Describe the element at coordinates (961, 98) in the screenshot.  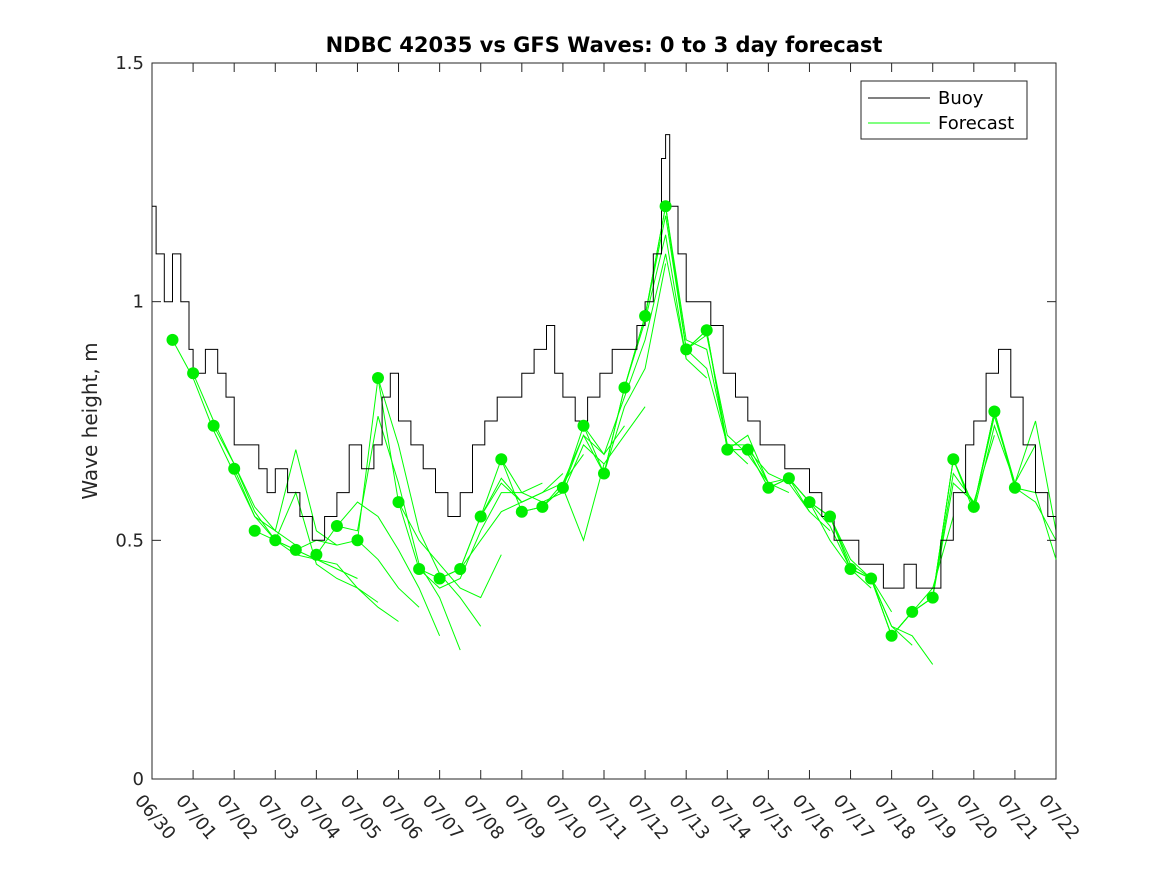
I see `legend-label-buoy: Buoy` at that location.